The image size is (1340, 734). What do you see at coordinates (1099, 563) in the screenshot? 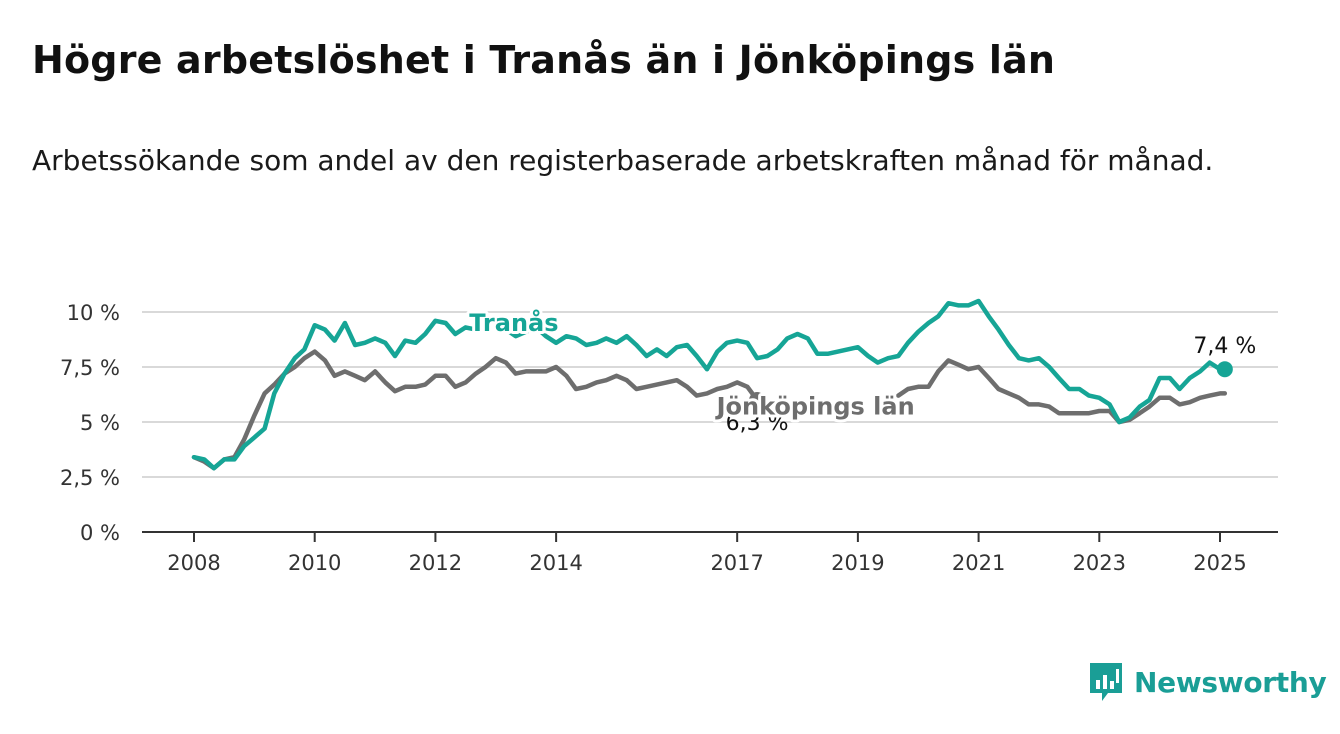
I see `x-tick-label: 2023` at bounding box center [1099, 563].